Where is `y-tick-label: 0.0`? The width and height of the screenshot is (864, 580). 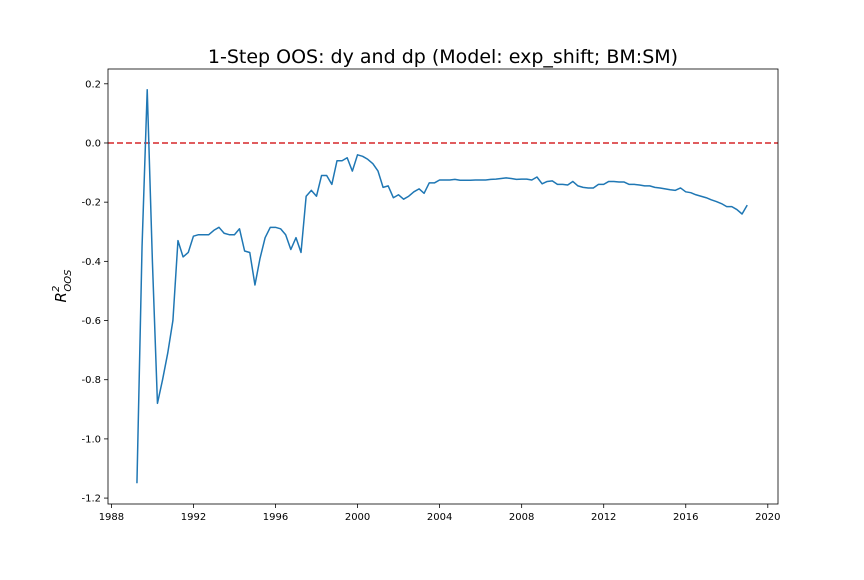 y-tick-label: 0.0 is located at coordinates (93, 143).